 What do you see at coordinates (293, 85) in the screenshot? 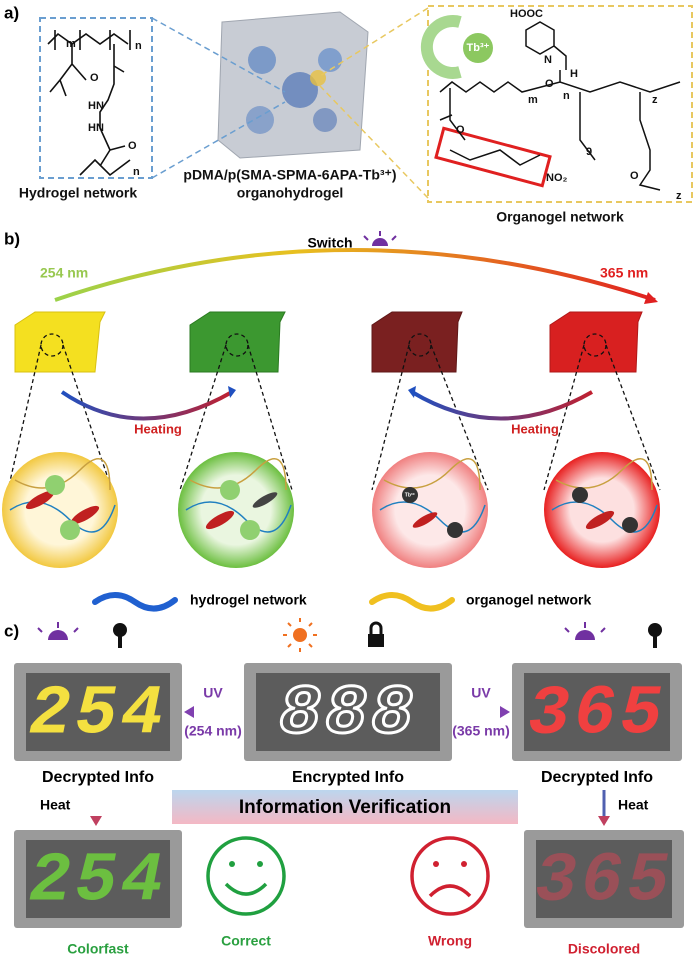
I see `organohydrogel-cube` at bounding box center [293, 85].